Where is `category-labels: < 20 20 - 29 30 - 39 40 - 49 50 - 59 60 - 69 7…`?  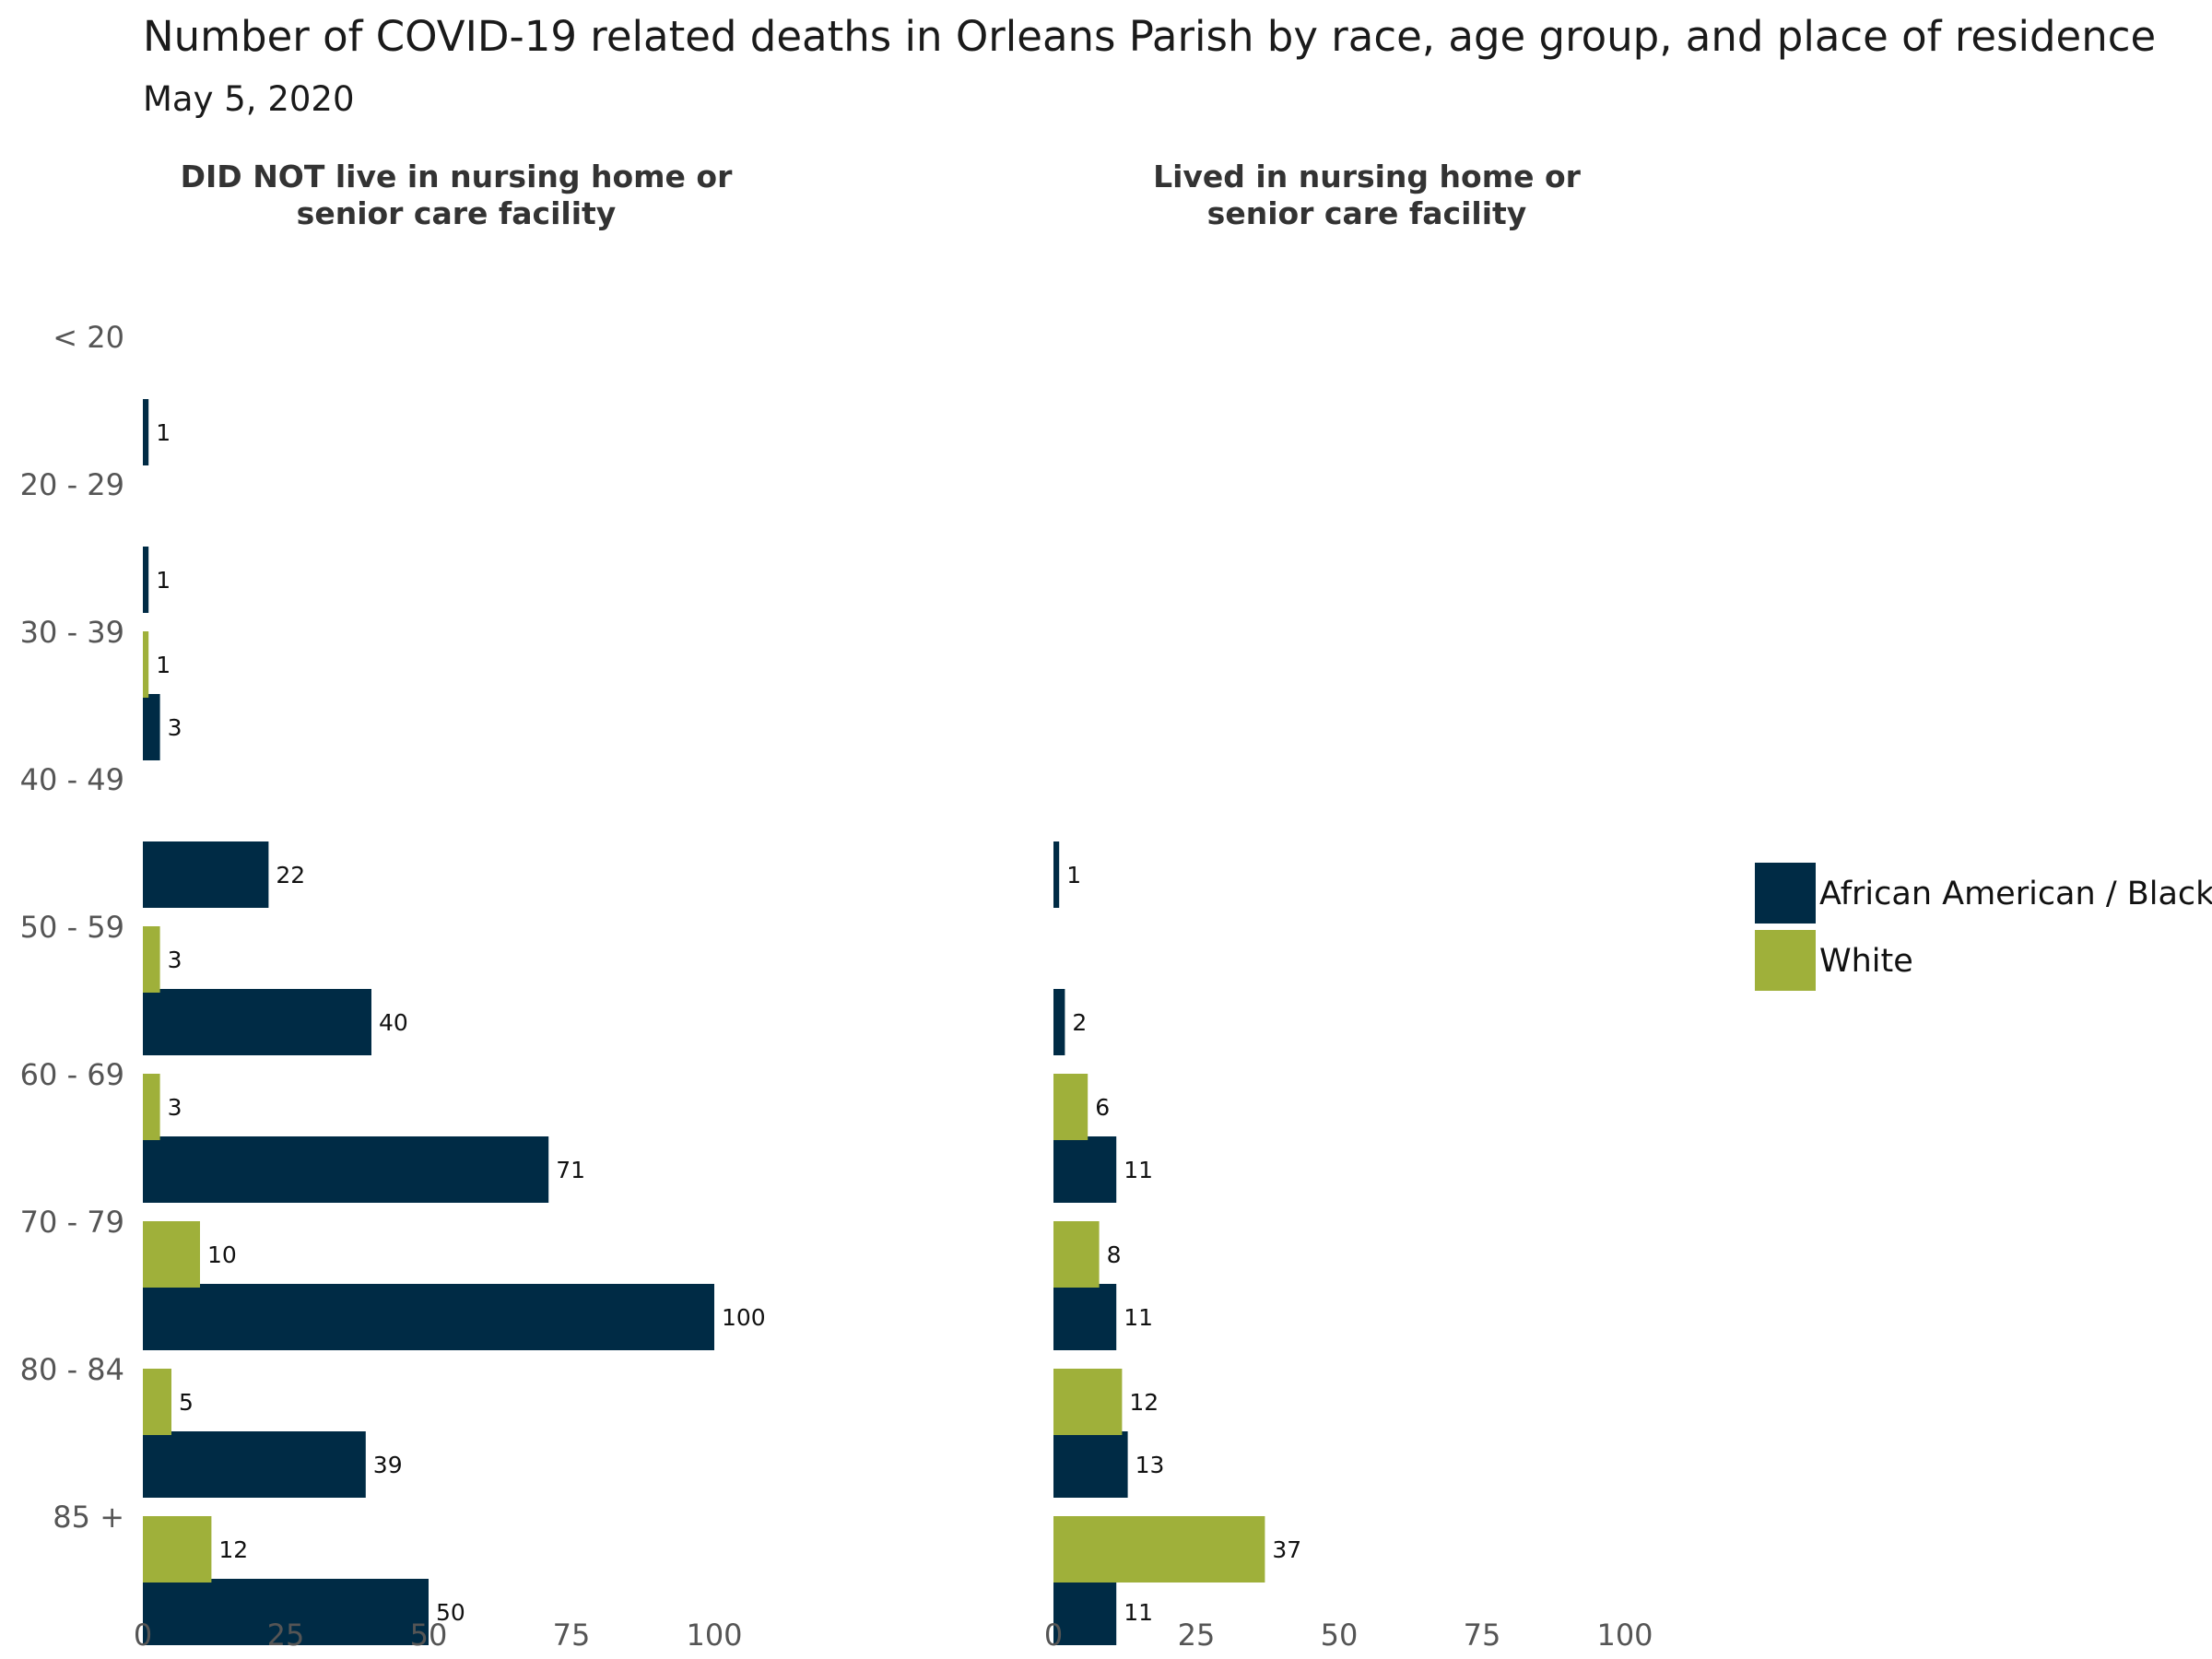
category-labels: < 20 20 - 29 30 - 39 40 - 49 50 - 59 60 - 69 7… is located at coordinates (72, 927).